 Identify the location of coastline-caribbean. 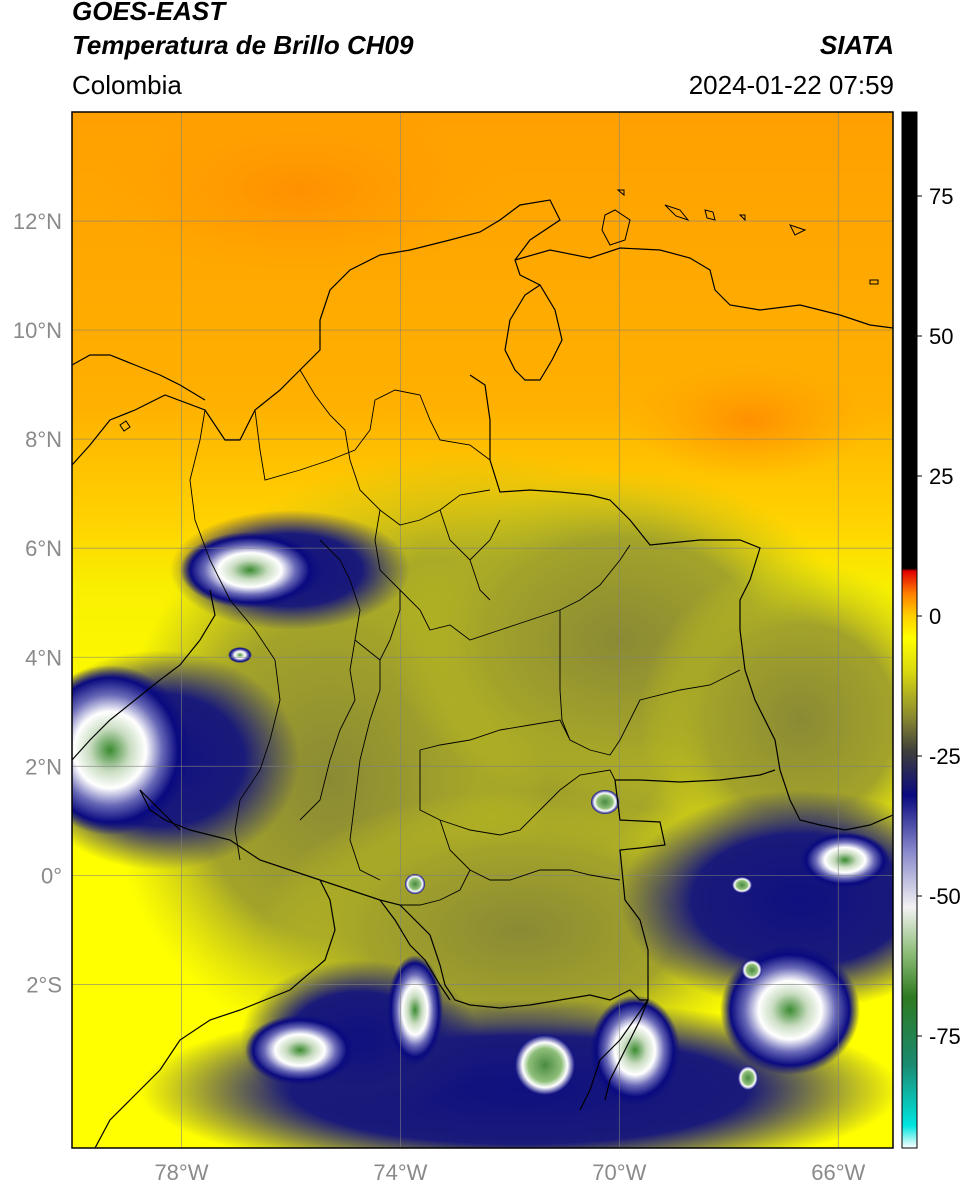
(317, 332).